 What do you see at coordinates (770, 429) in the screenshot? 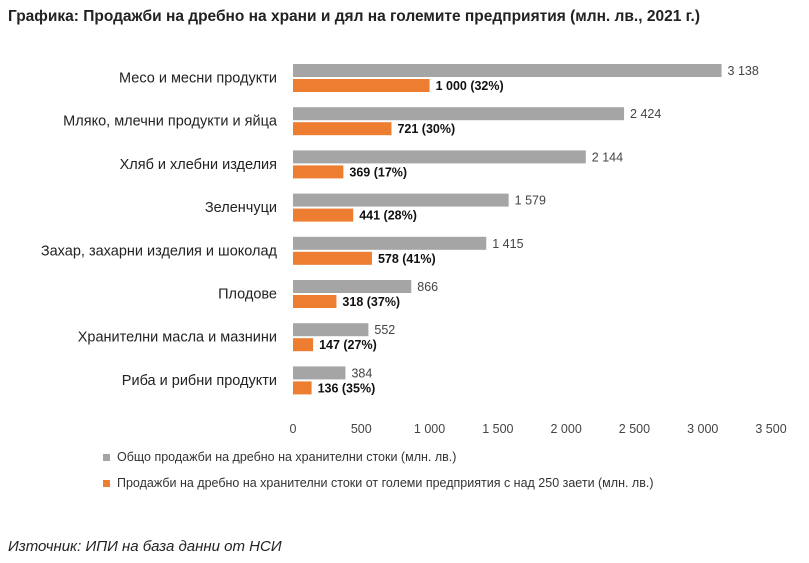
I see `x-tick-label: 3 500` at bounding box center [770, 429].